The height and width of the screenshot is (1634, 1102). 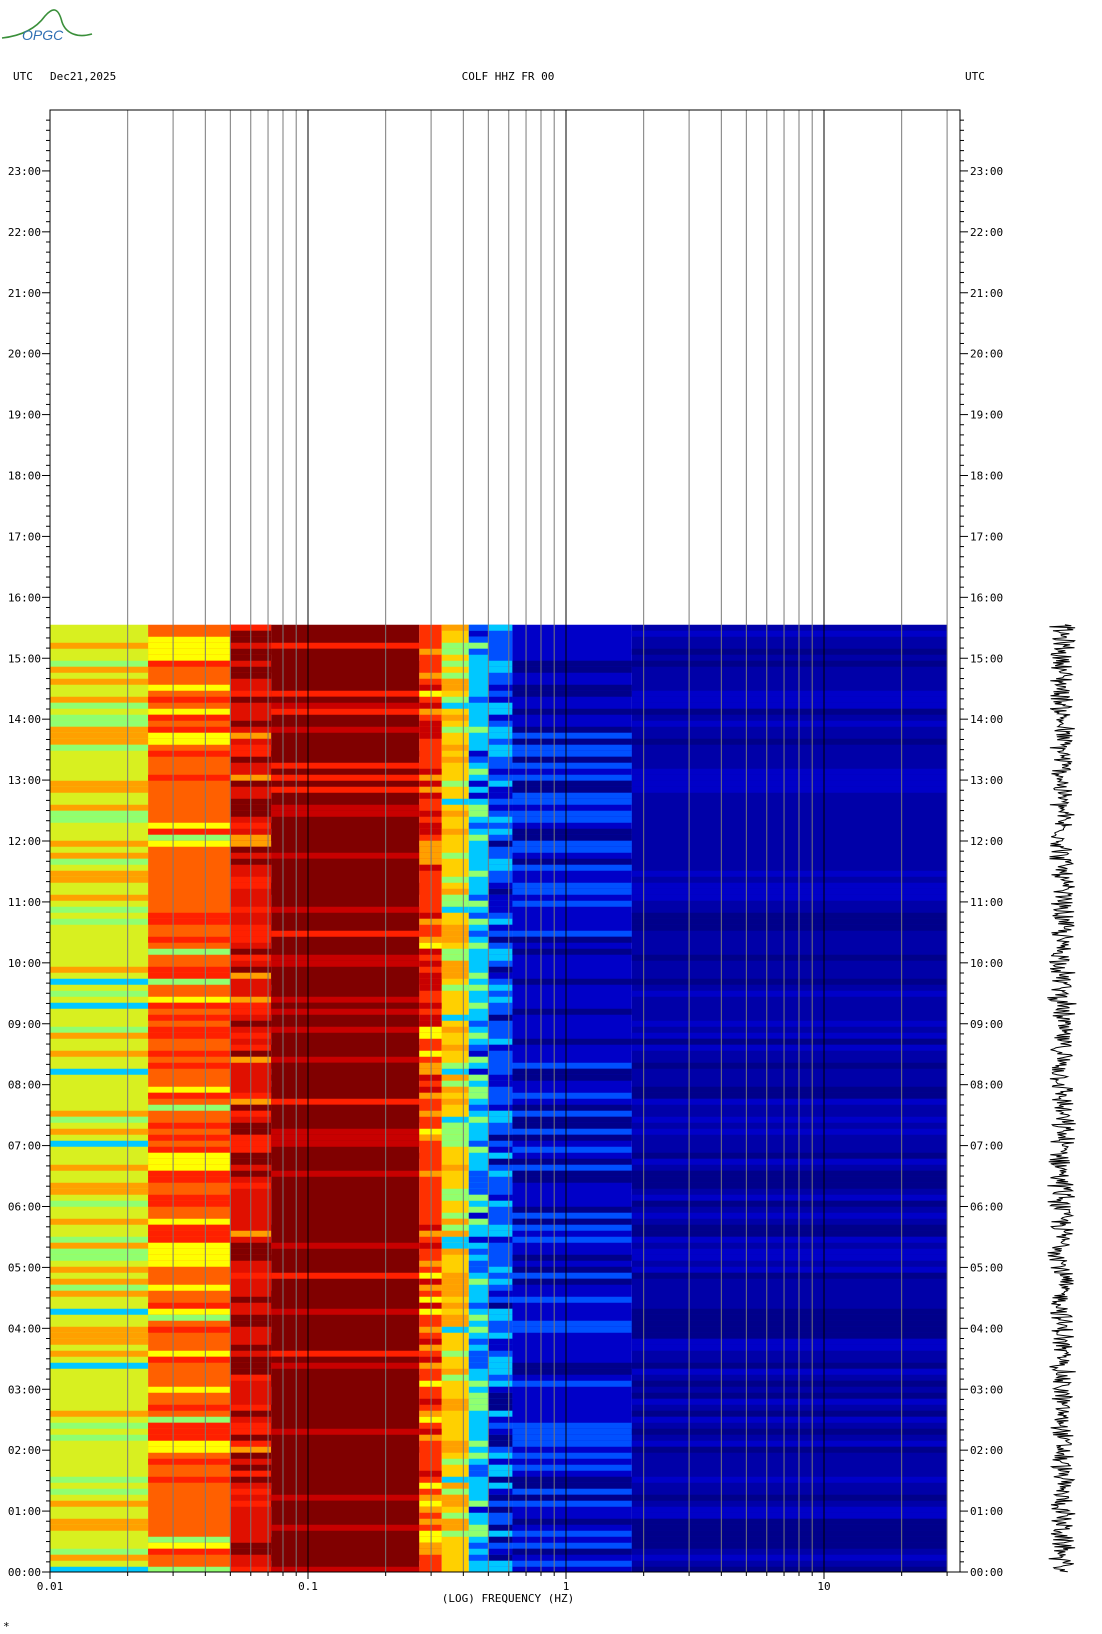 What do you see at coordinates (986, 476) in the screenshot?
I see `y-tick-label-right: 18:00` at bounding box center [986, 476].